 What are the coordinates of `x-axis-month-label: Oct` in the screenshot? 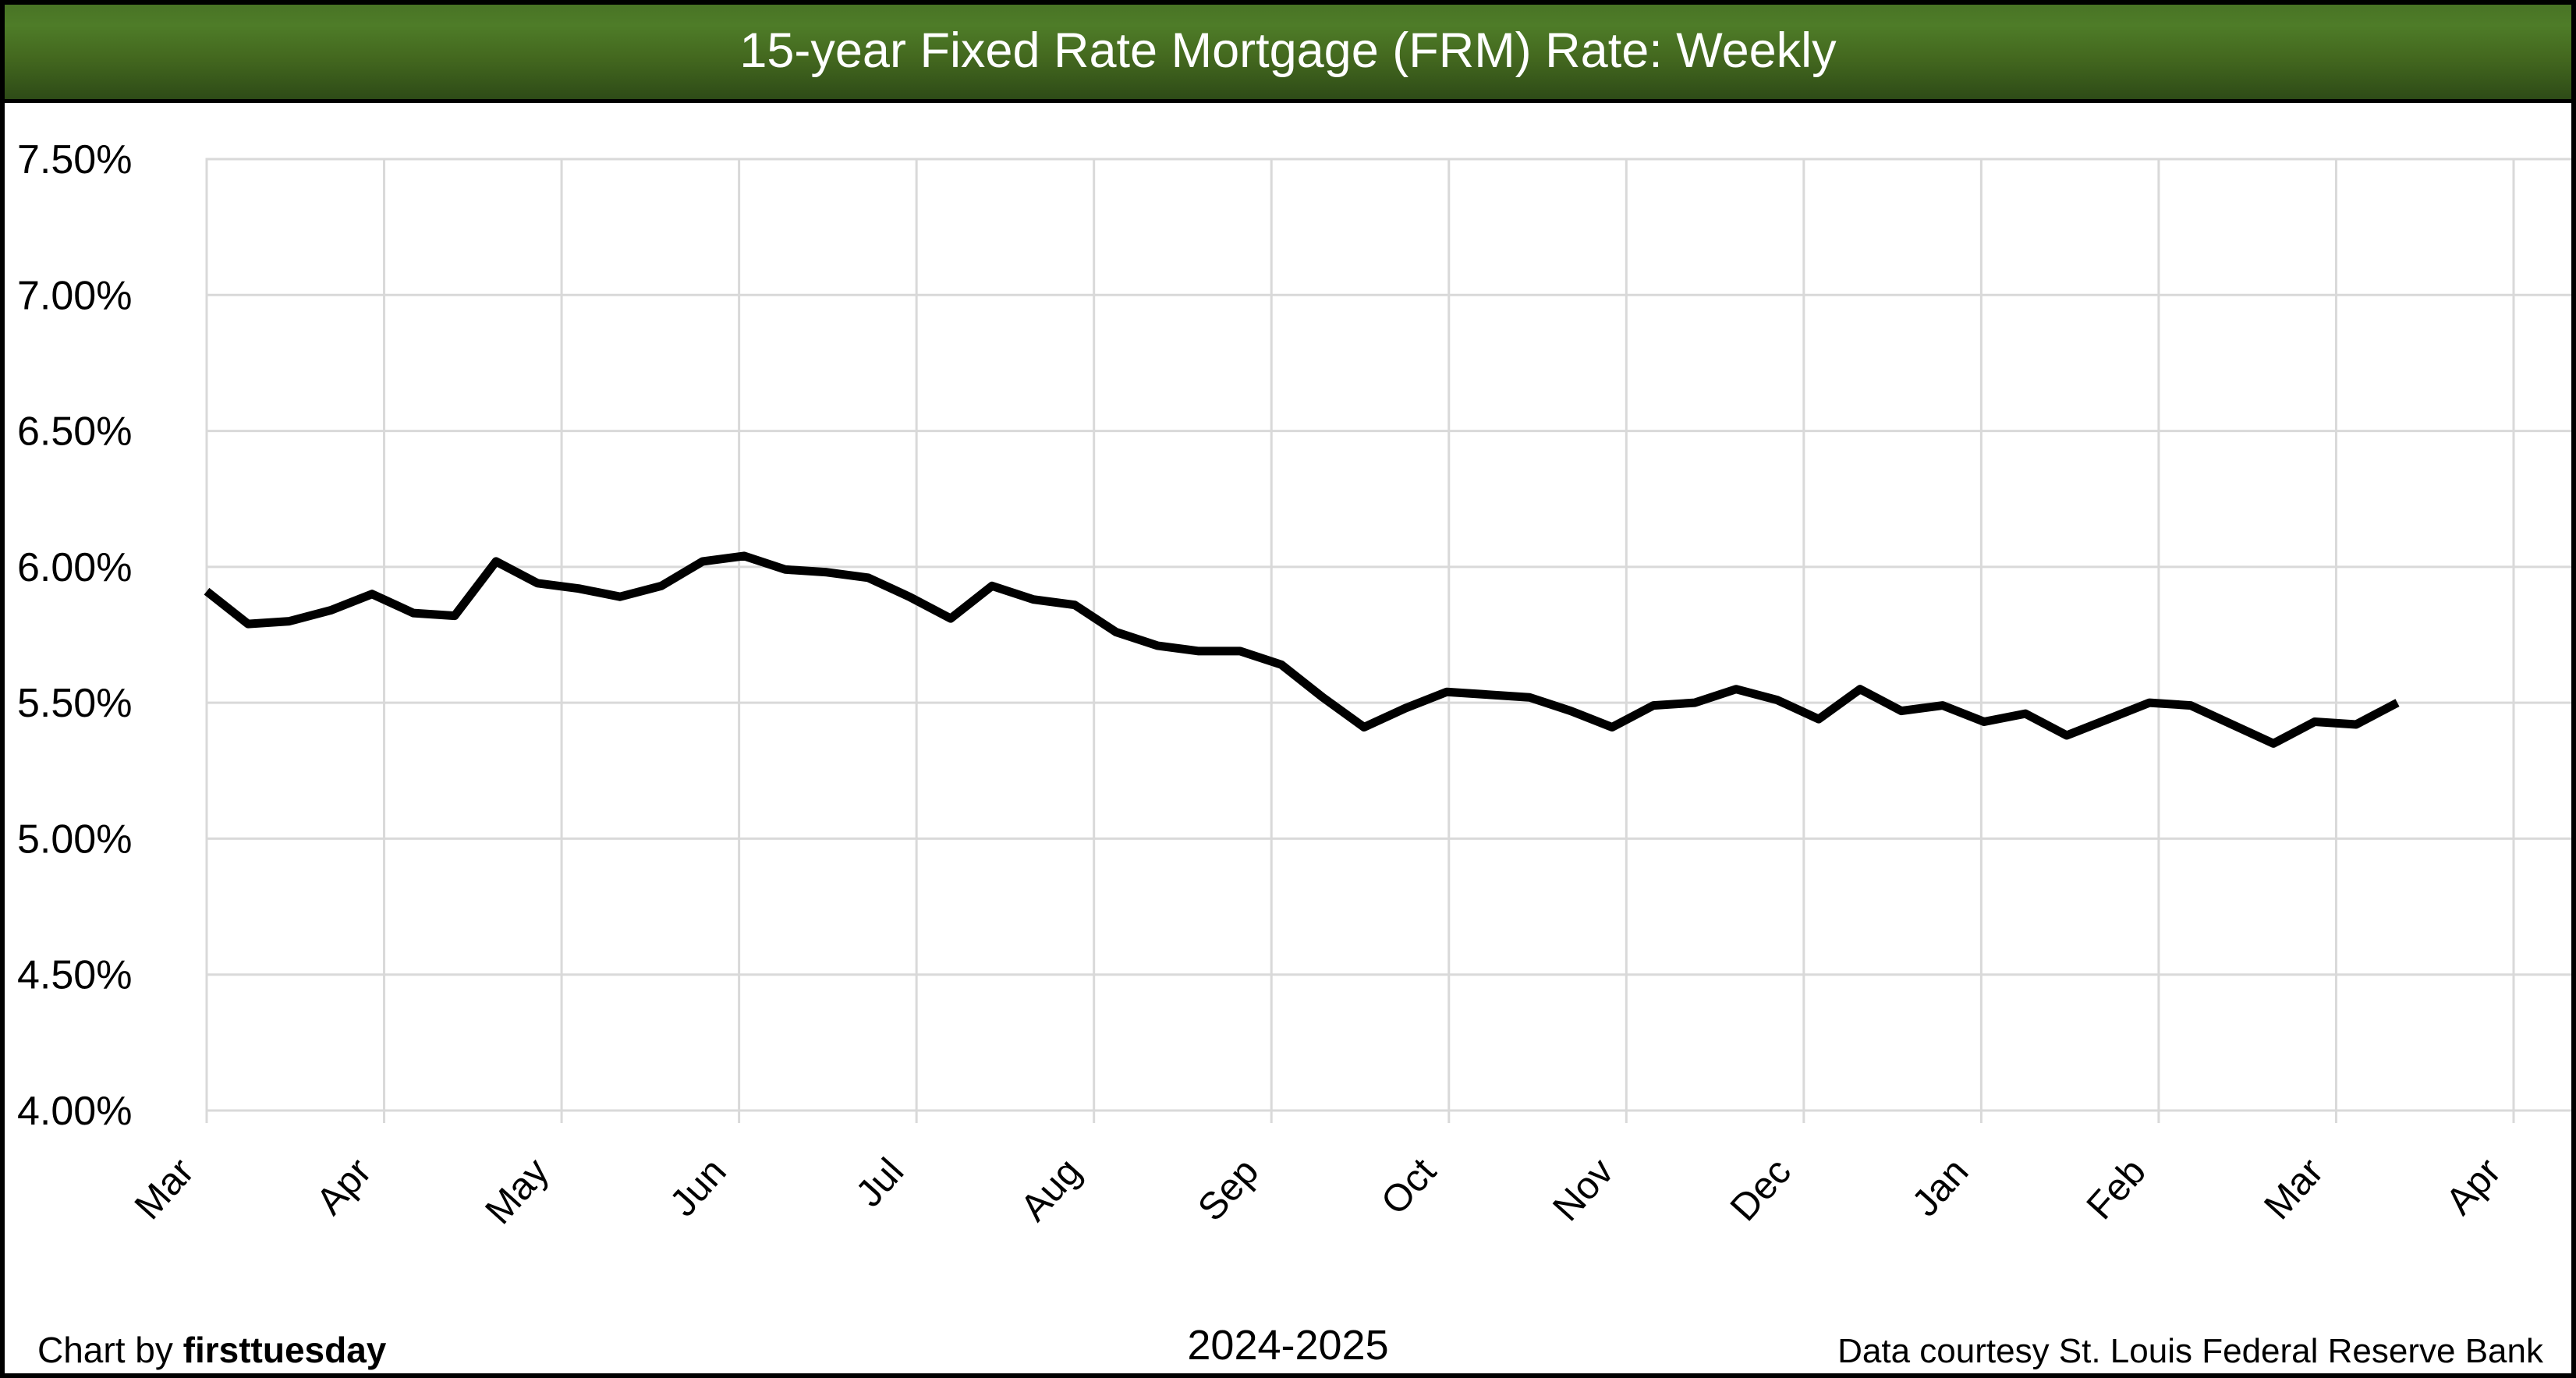 It's located at (1408, 1187).